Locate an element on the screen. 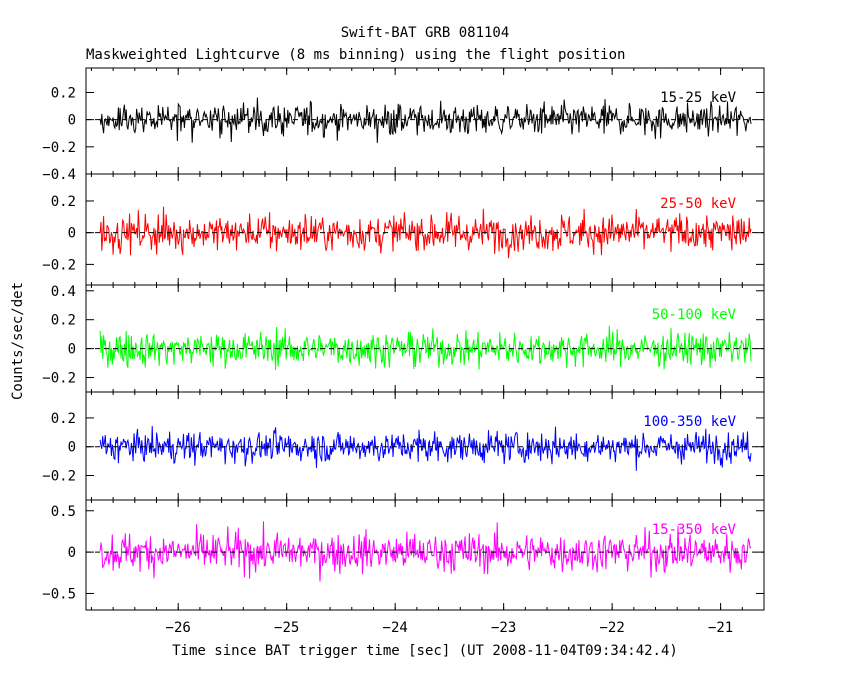  panel-0: −0.4 −0.2 0 0.2 15-25 keV is located at coordinates (403, 125).